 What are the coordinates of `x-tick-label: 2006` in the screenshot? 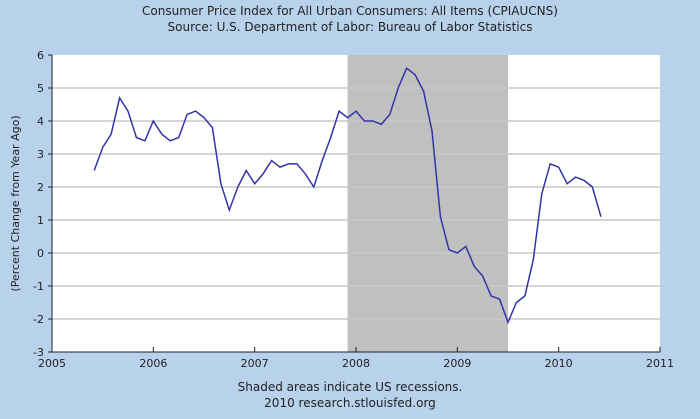 It's located at (153, 363).